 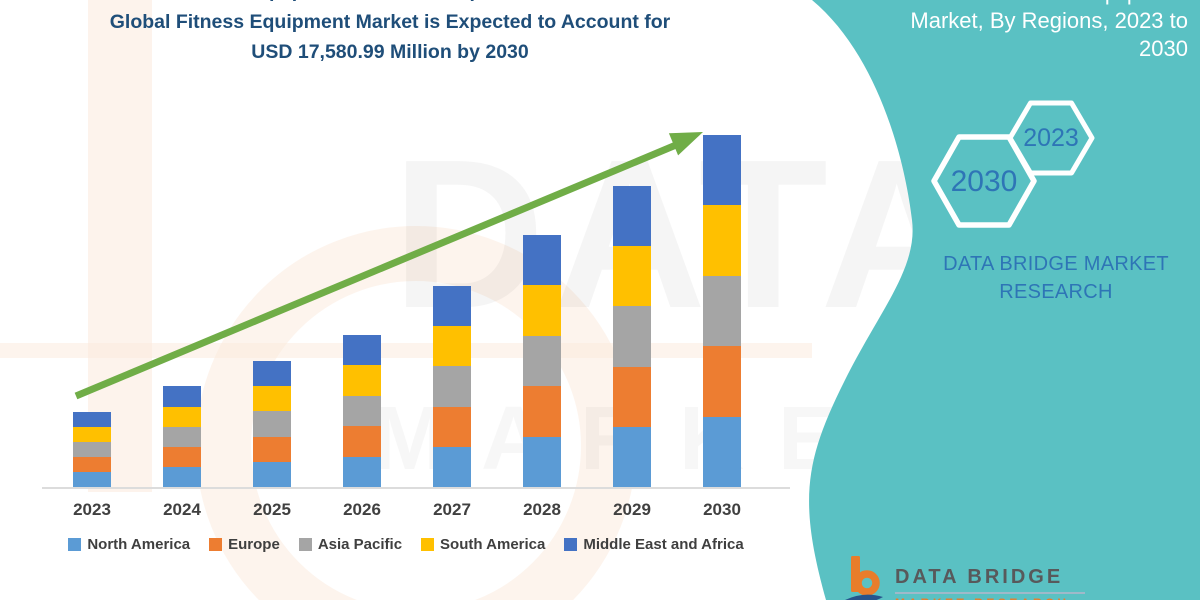 I want to click on footer-logo: DATA BRIDGE MARKET RESEARCH, so click(x=964, y=578).